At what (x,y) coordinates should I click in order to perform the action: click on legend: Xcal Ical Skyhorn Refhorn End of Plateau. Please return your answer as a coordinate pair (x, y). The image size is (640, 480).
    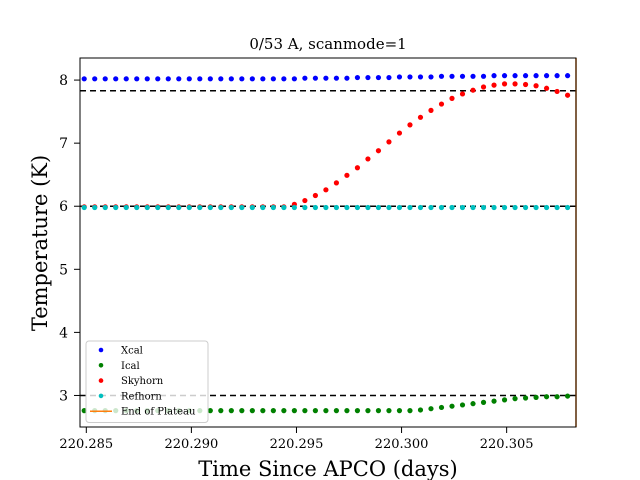
    Looking at the image, I should click on (147, 381).